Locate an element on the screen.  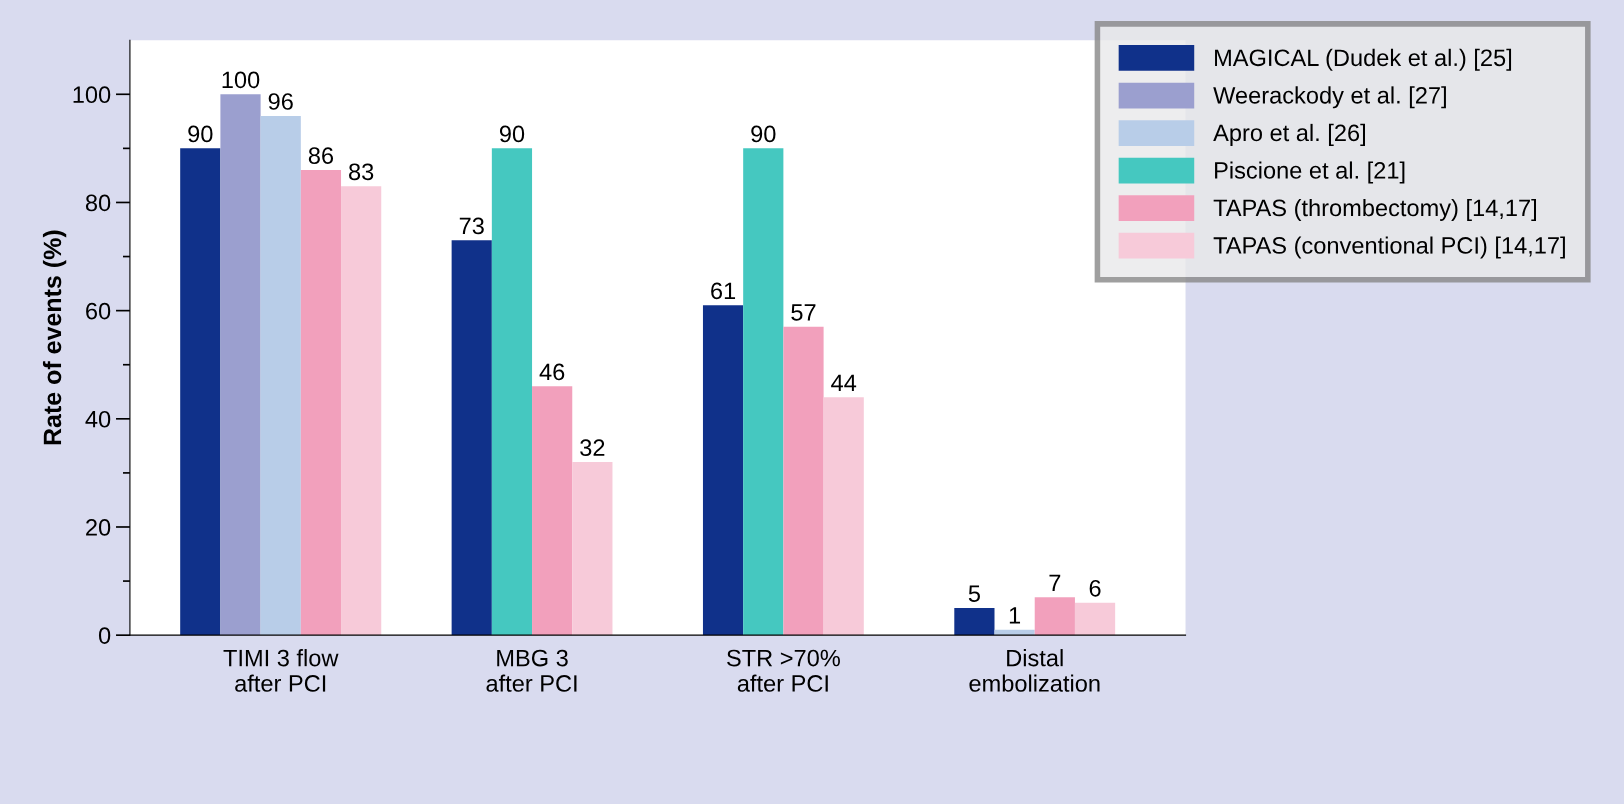
data-label: 44 is located at coordinates (844, 382).